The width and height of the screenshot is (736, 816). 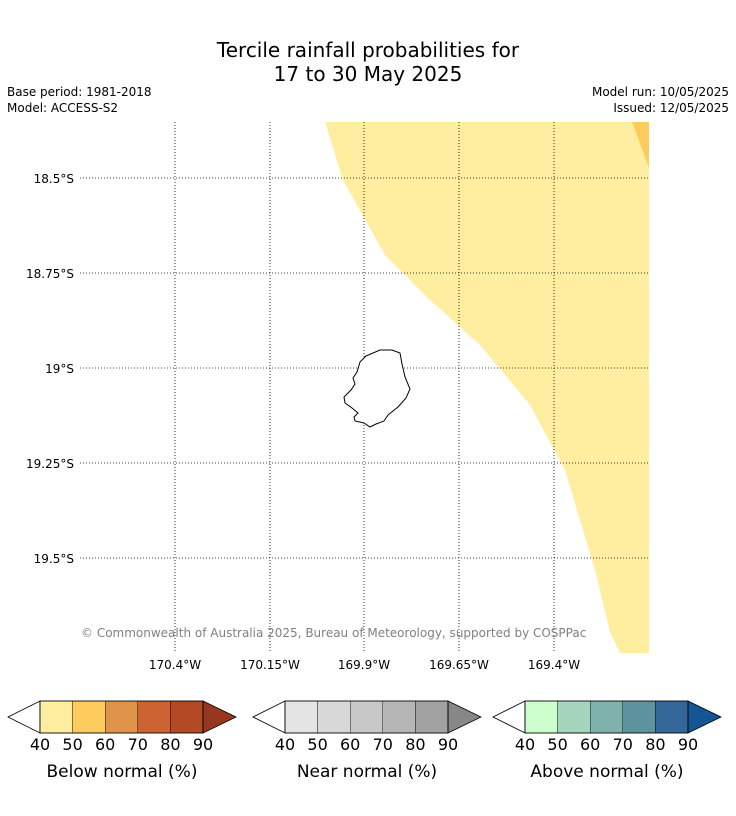 I want to click on colorbar-near-normal-tick-70: 70, so click(x=382, y=744).